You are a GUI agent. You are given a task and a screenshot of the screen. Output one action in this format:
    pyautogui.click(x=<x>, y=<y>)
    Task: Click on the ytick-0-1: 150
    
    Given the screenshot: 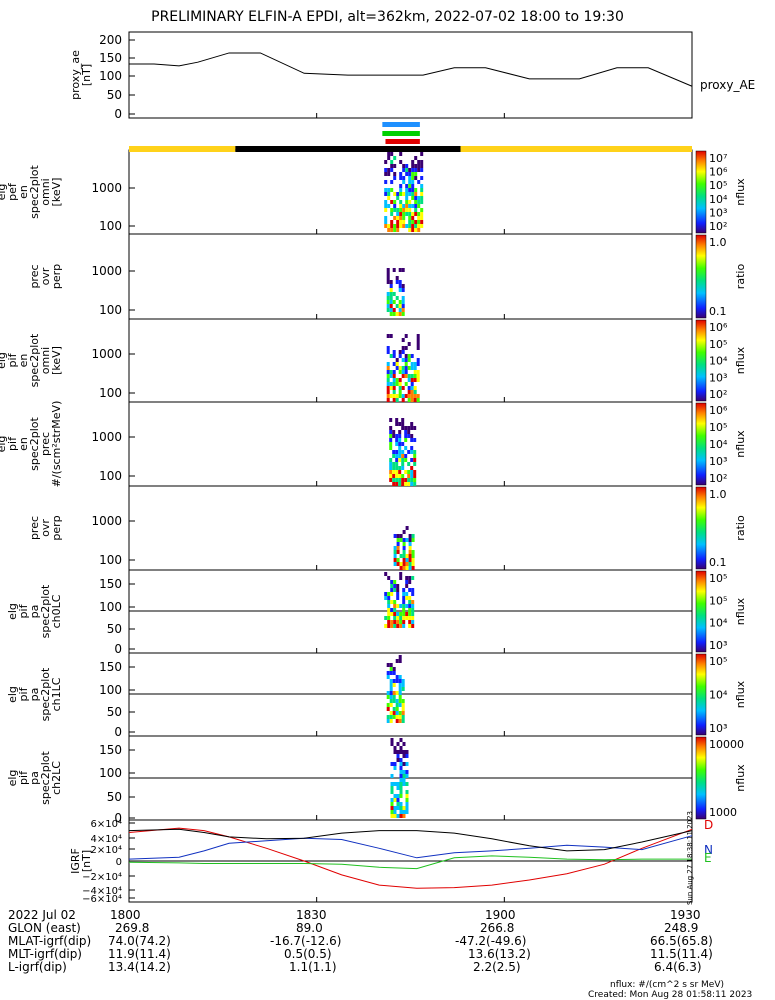 What is the action you would take?
    pyautogui.click(x=110, y=58)
    